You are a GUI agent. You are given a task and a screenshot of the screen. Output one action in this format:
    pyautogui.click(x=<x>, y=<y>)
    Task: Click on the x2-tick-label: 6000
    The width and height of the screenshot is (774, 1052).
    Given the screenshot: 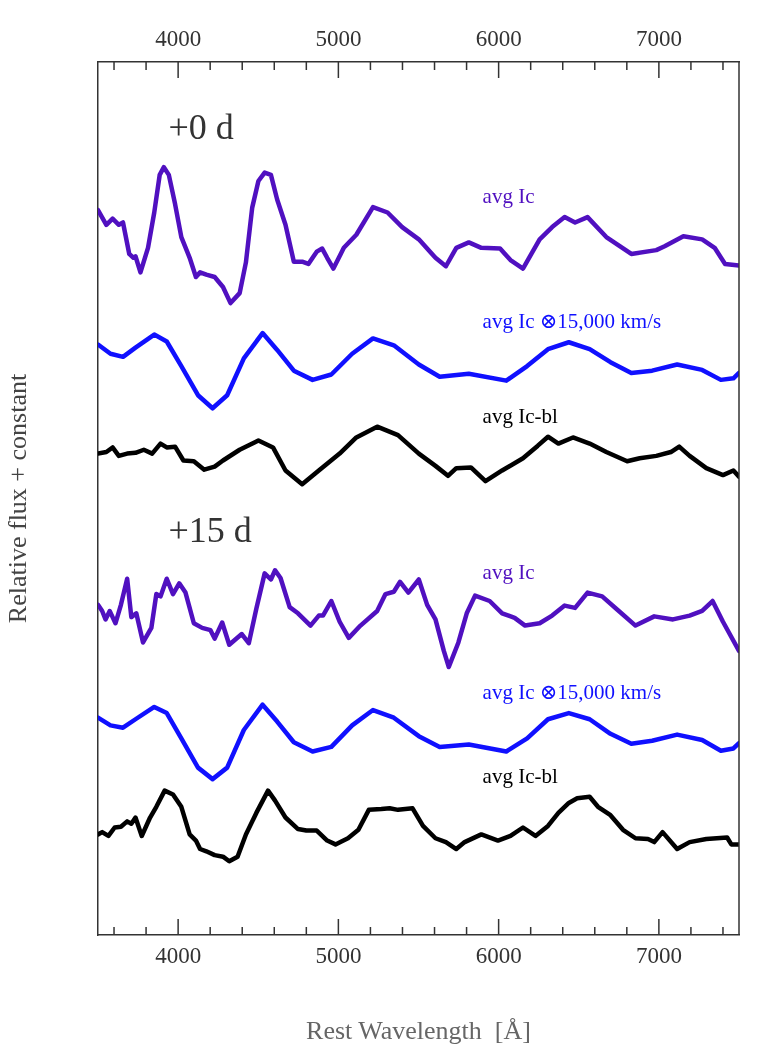 What is the action you would take?
    pyautogui.click(x=498, y=39)
    